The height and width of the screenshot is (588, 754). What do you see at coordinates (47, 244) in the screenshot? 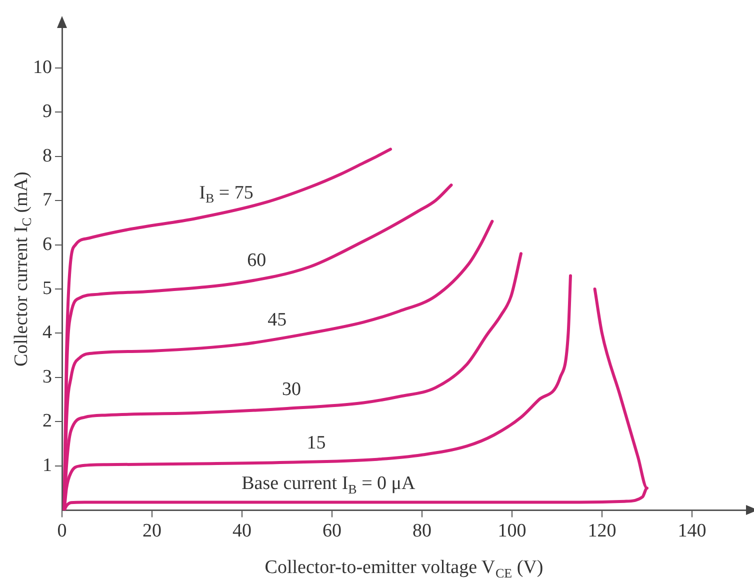
I see `y-tick-label: 6` at bounding box center [47, 244].